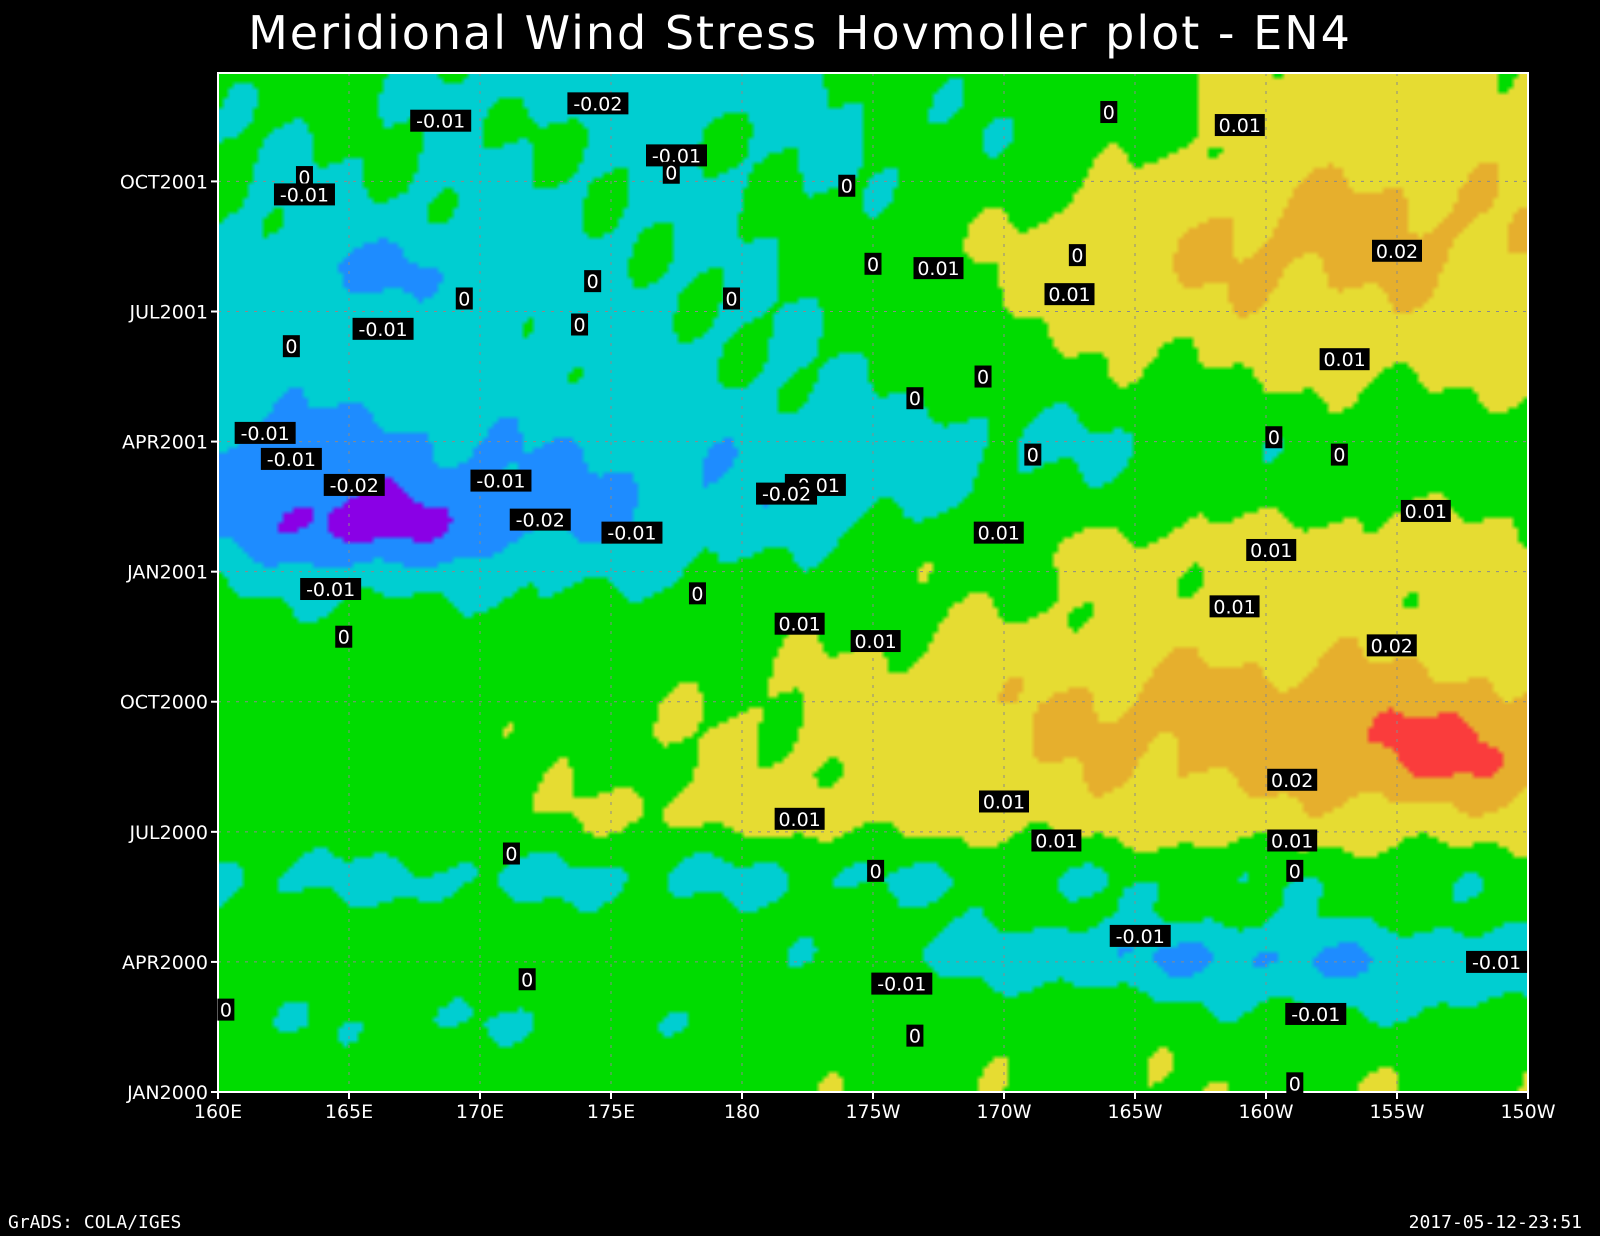 The width and height of the screenshot is (1600, 1236). Describe the element at coordinates (164, 703) in the screenshot. I see `y-tick-label: OCT2000` at that location.